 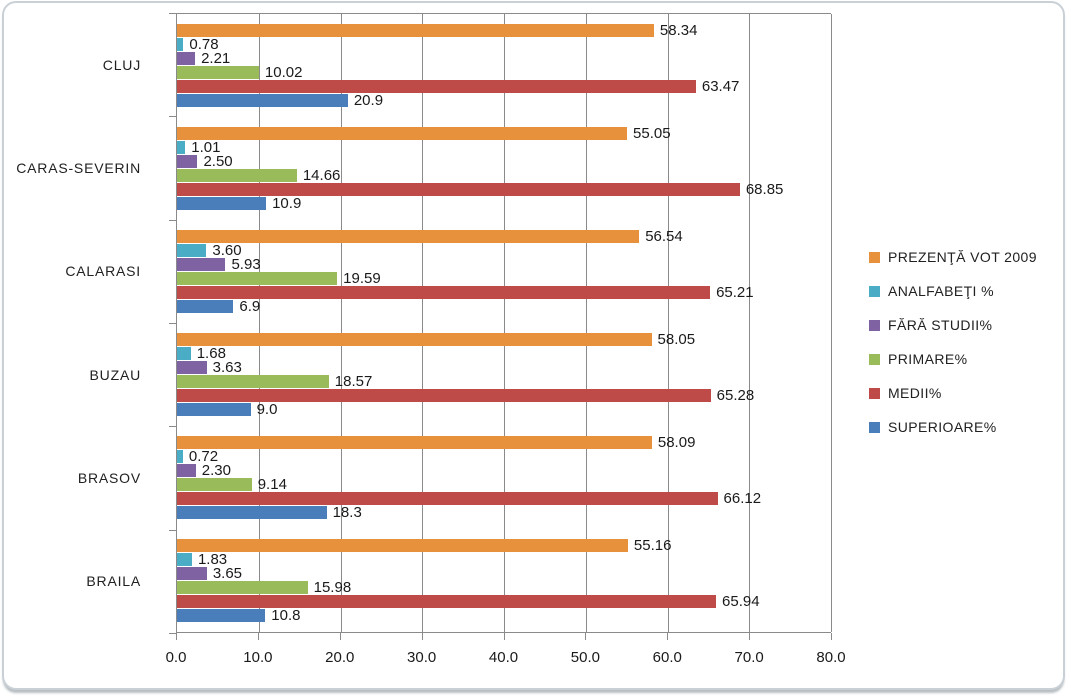 What do you see at coordinates (940, 325) in the screenshot?
I see `legend-label: FĂRĂ STUDII%` at bounding box center [940, 325].